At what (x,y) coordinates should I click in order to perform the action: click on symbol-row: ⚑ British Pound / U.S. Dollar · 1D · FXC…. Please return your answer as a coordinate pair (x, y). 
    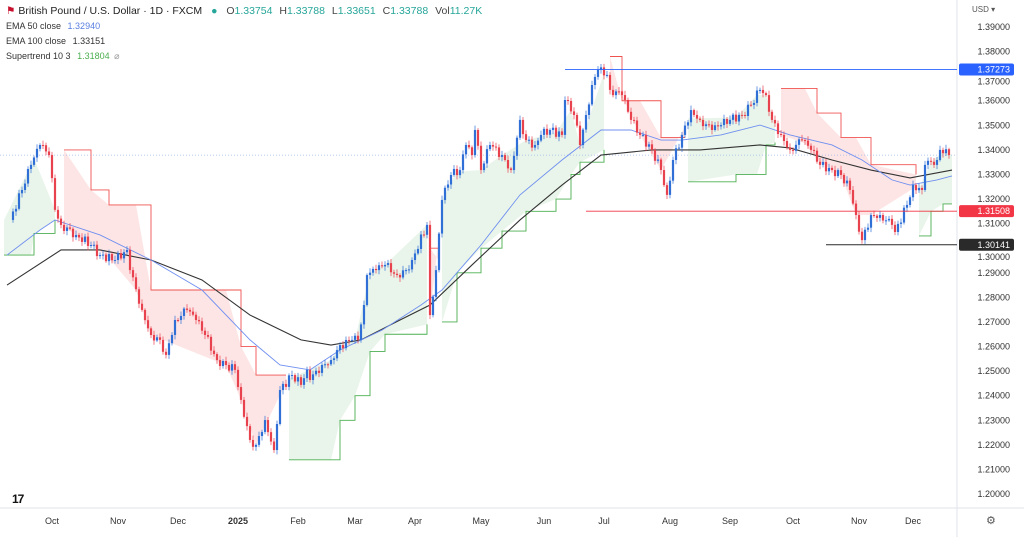
    Looking at the image, I should click on (246, 11).